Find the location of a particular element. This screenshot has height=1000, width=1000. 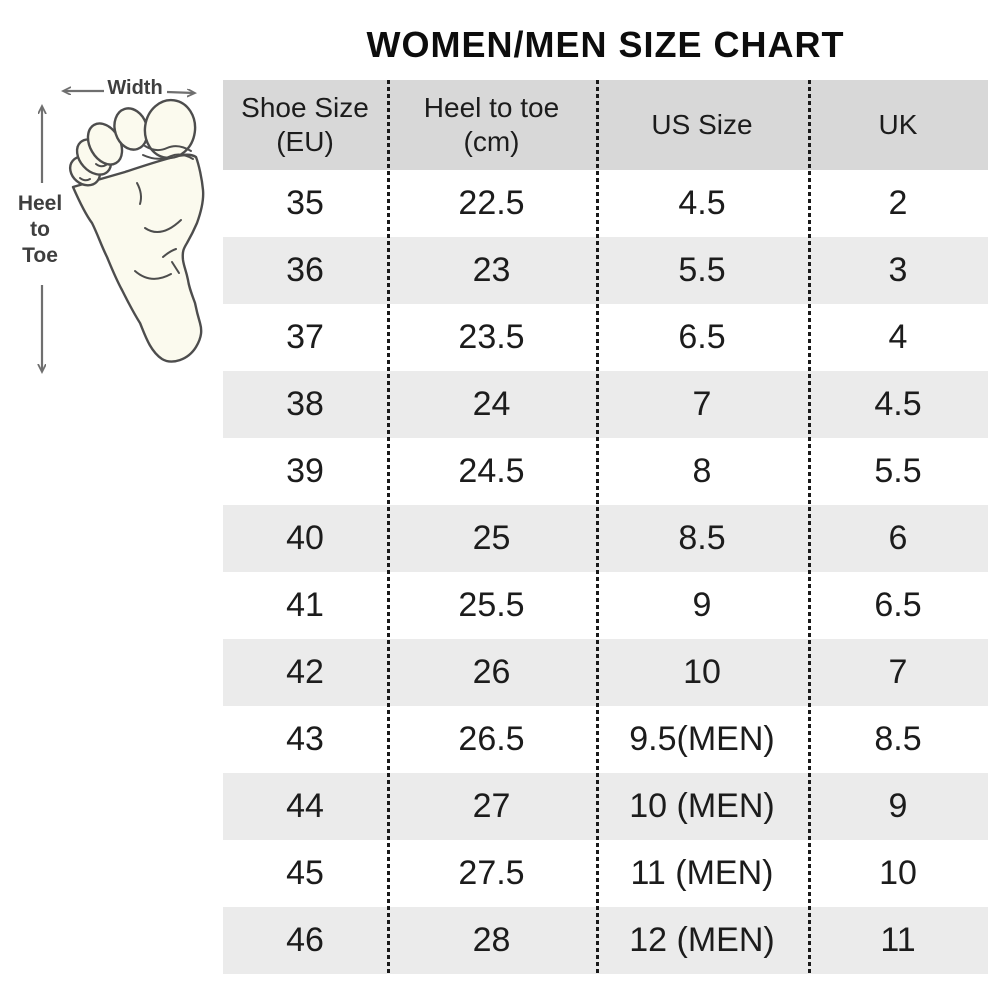

table-row: 42 26 10 7 is located at coordinates (605, 672).